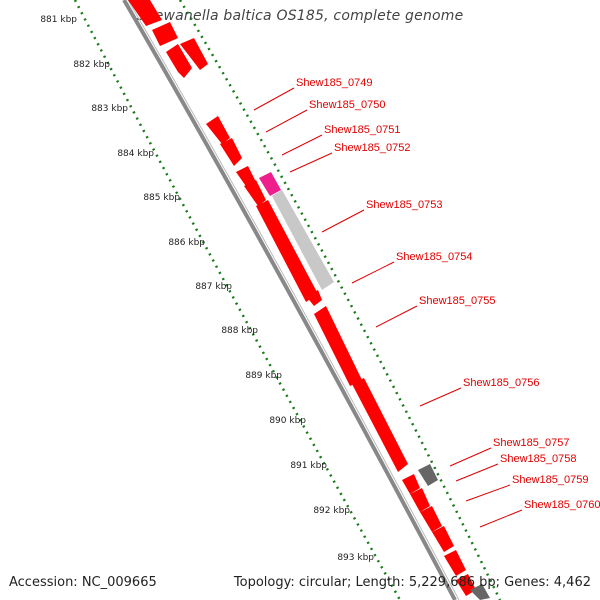  What do you see at coordinates (239, 331) in the screenshot?
I see `tick-label: 888 kbp` at bounding box center [239, 331].